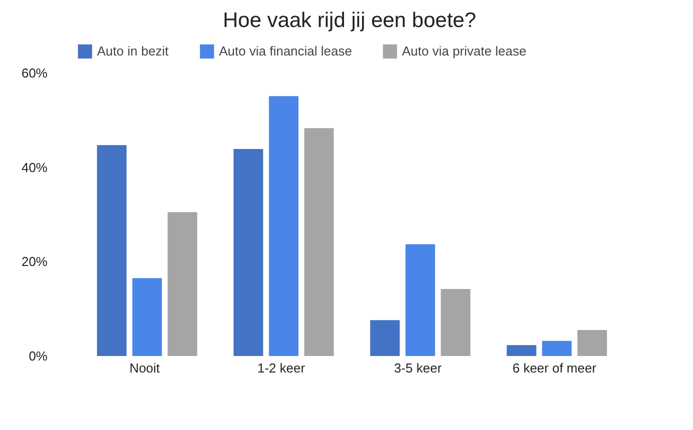 This screenshot has height=430, width=693. I want to click on x-tick-label: 1-2 keer, so click(281, 368).